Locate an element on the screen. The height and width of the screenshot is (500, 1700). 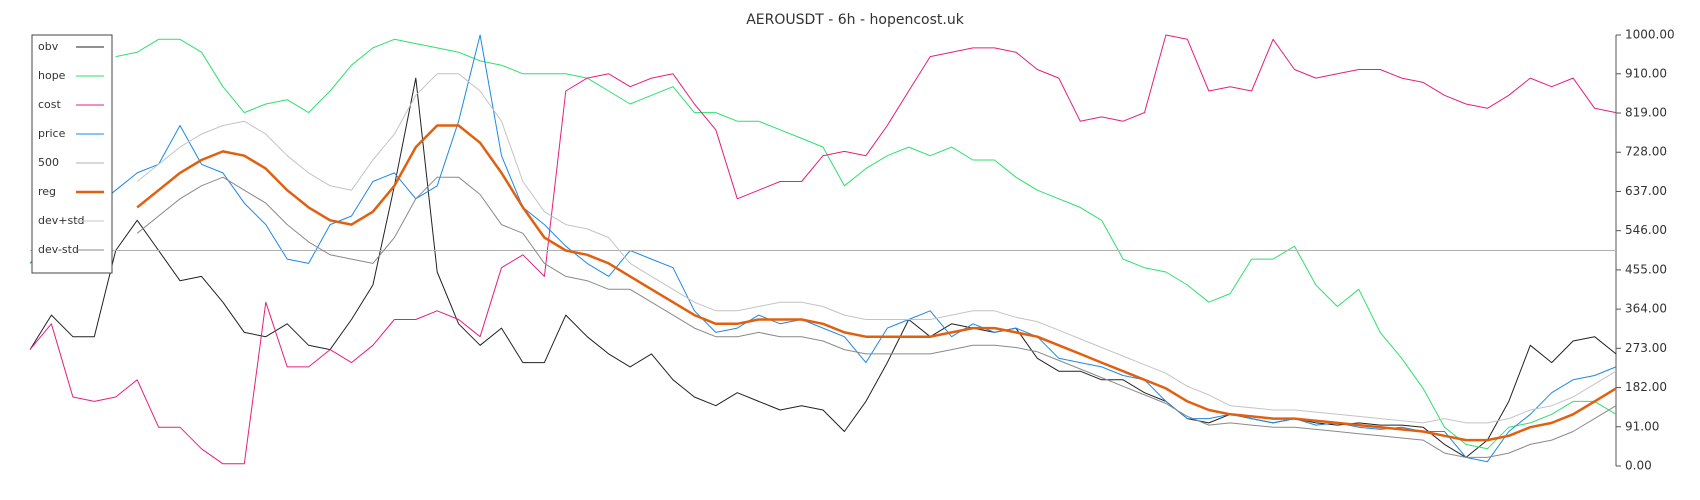
y-tick-label: 364.00 is located at coordinates (1646, 309).